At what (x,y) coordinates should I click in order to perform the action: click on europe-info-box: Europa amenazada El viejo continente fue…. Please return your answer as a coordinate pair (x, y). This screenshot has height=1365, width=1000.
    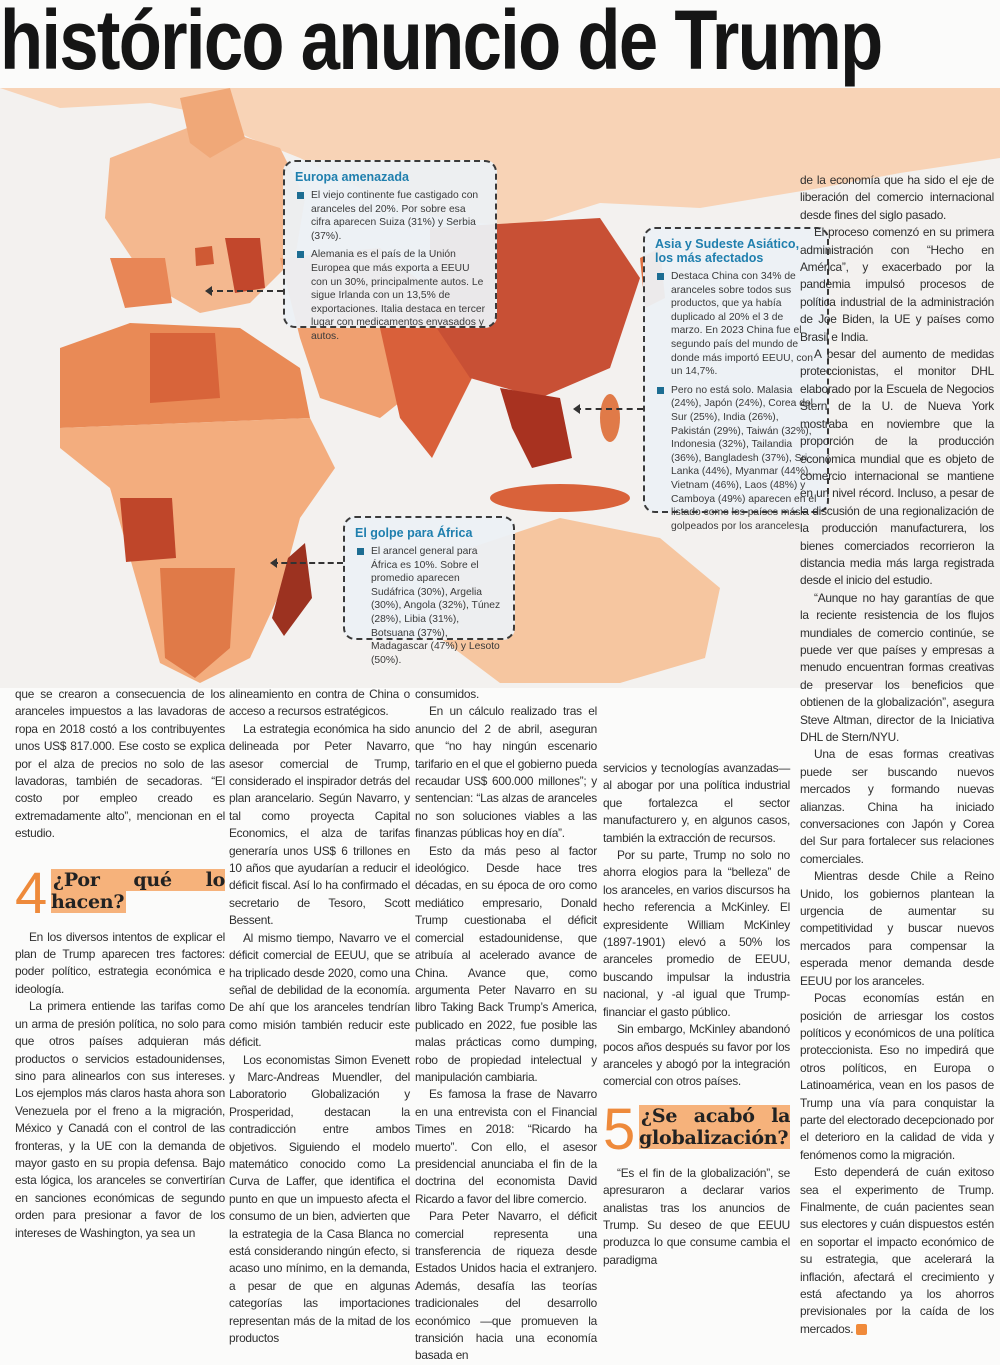
    Looking at the image, I should click on (390, 251).